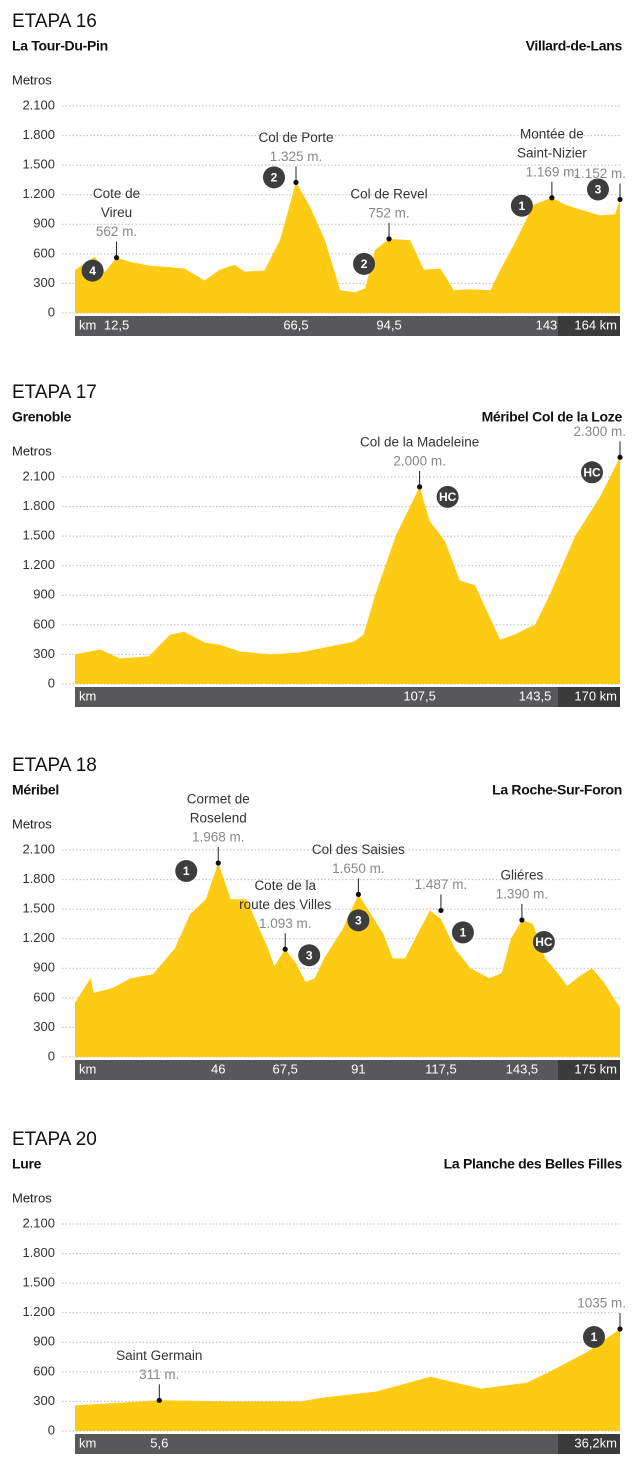 The width and height of the screenshot is (638, 1465). What do you see at coordinates (42, 417) in the screenshot?
I see `start-town: Grenoble` at bounding box center [42, 417].